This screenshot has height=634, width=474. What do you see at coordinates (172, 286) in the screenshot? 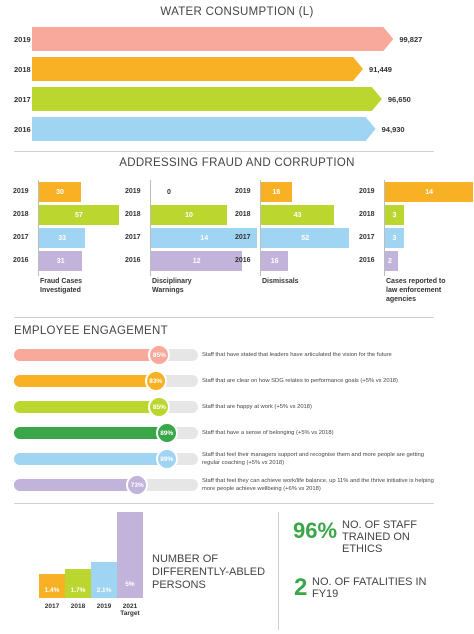
I see `fraud-group-label: Disciplinary Warnings` at bounding box center [172, 286].